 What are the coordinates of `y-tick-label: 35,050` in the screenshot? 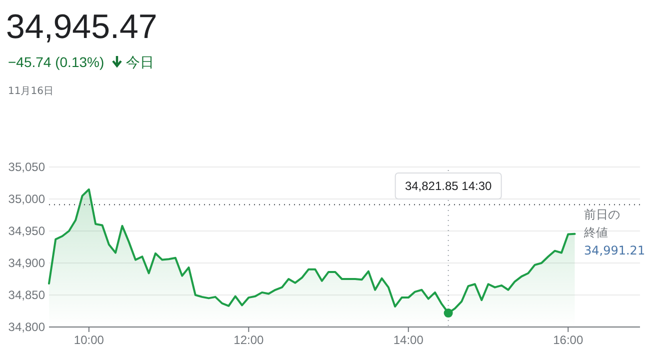 It's located at (27, 167).